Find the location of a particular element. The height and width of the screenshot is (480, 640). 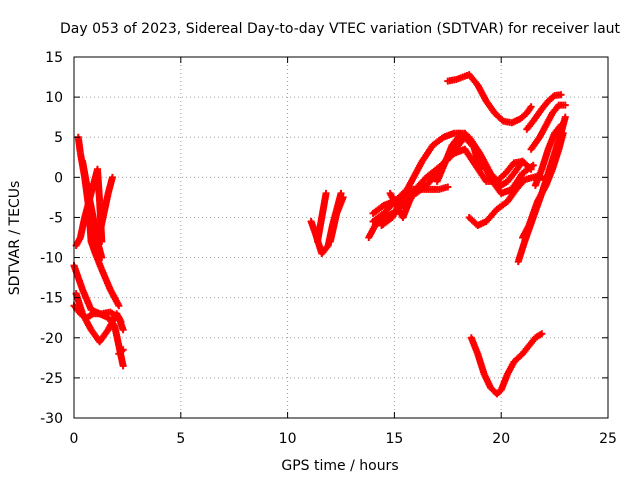

y-tick-label: 10 is located at coordinates (54, 98).